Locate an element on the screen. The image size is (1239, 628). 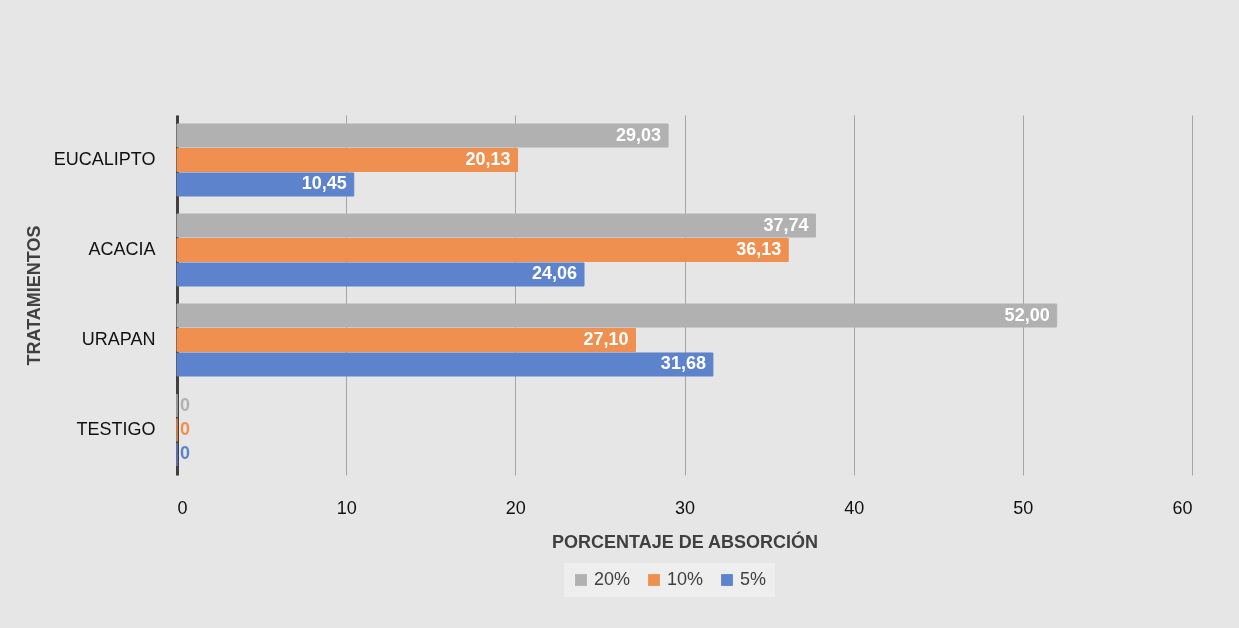
y-tick-label: URAPAN is located at coordinates (118, 339).